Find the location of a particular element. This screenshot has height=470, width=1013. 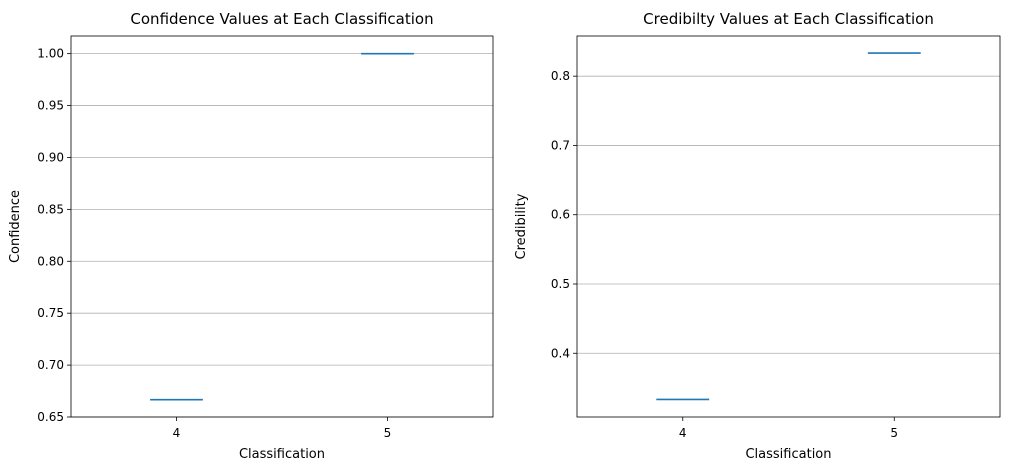

y-tick-label: 0.65 is located at coordinates (50, 417).